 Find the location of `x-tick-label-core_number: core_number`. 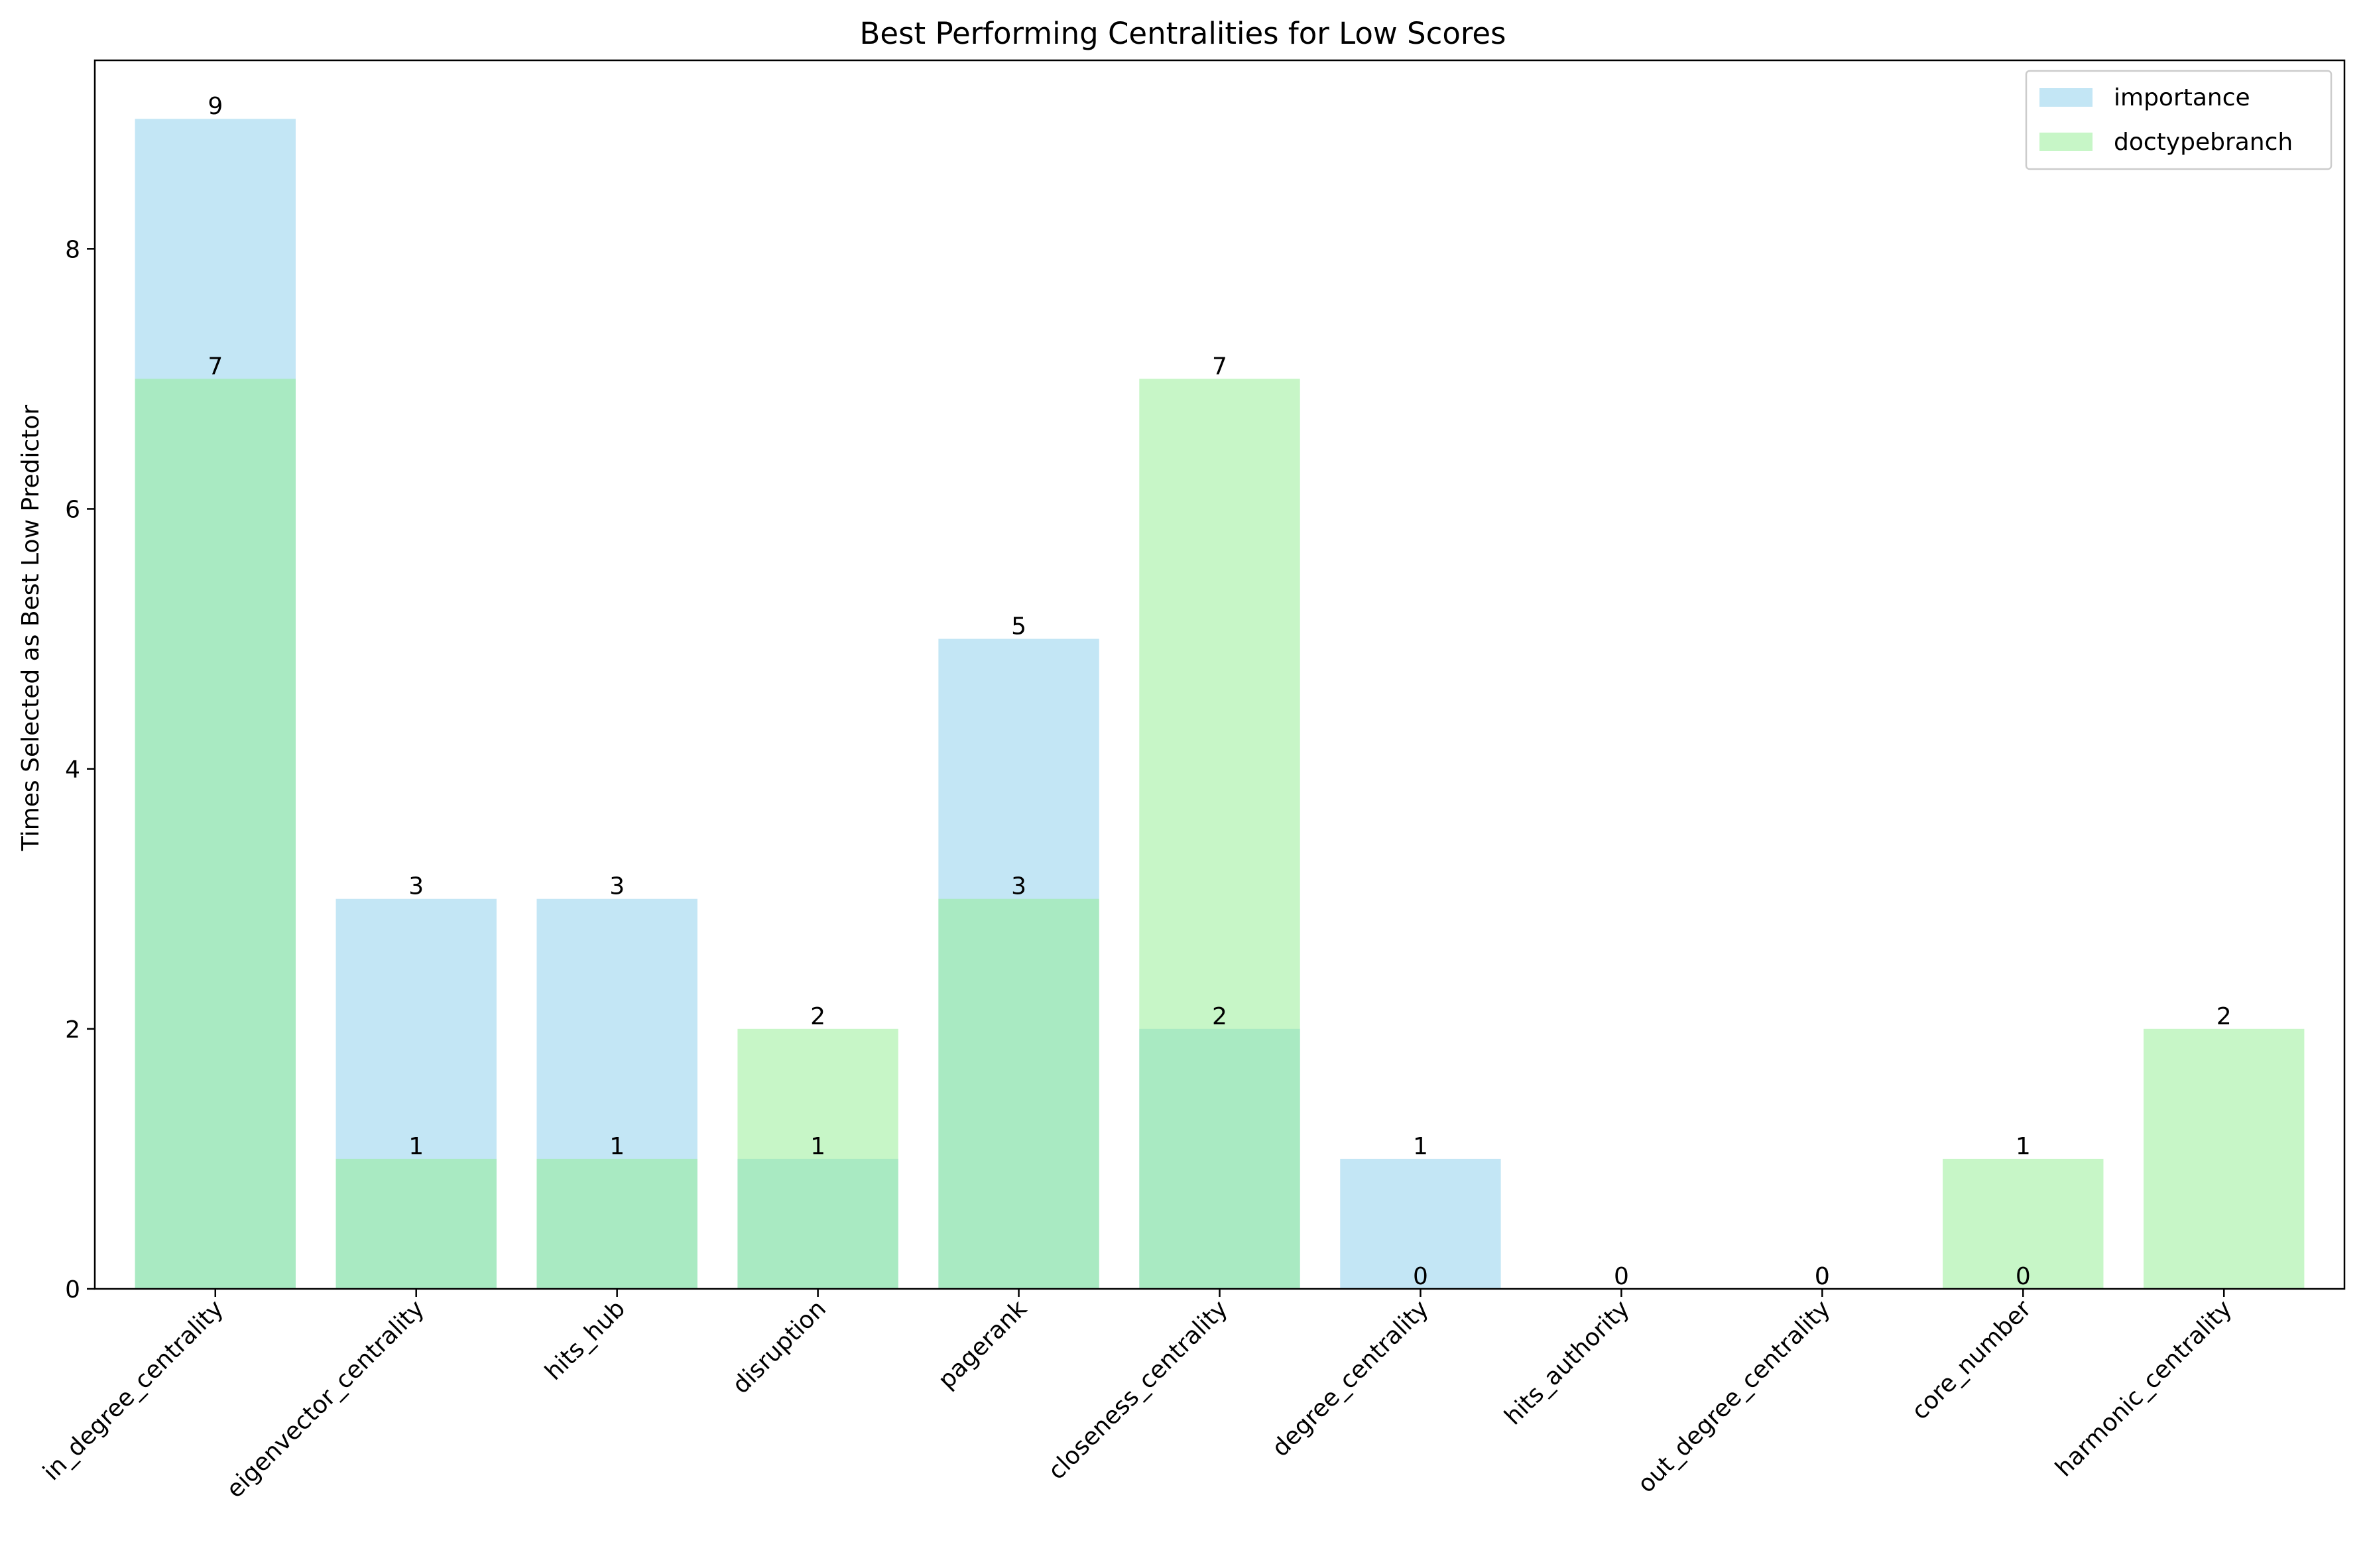

x-tick-label-core_number: core_number is located at coordinates (1971, 1360).